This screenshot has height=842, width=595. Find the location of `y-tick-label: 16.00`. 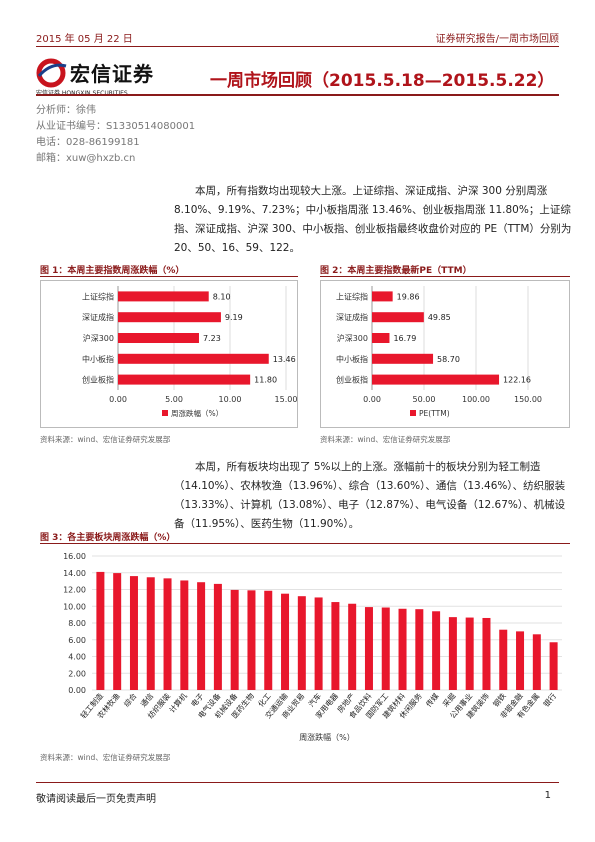

y-tick-label: 16.00 is located at coordinates (74, 556).